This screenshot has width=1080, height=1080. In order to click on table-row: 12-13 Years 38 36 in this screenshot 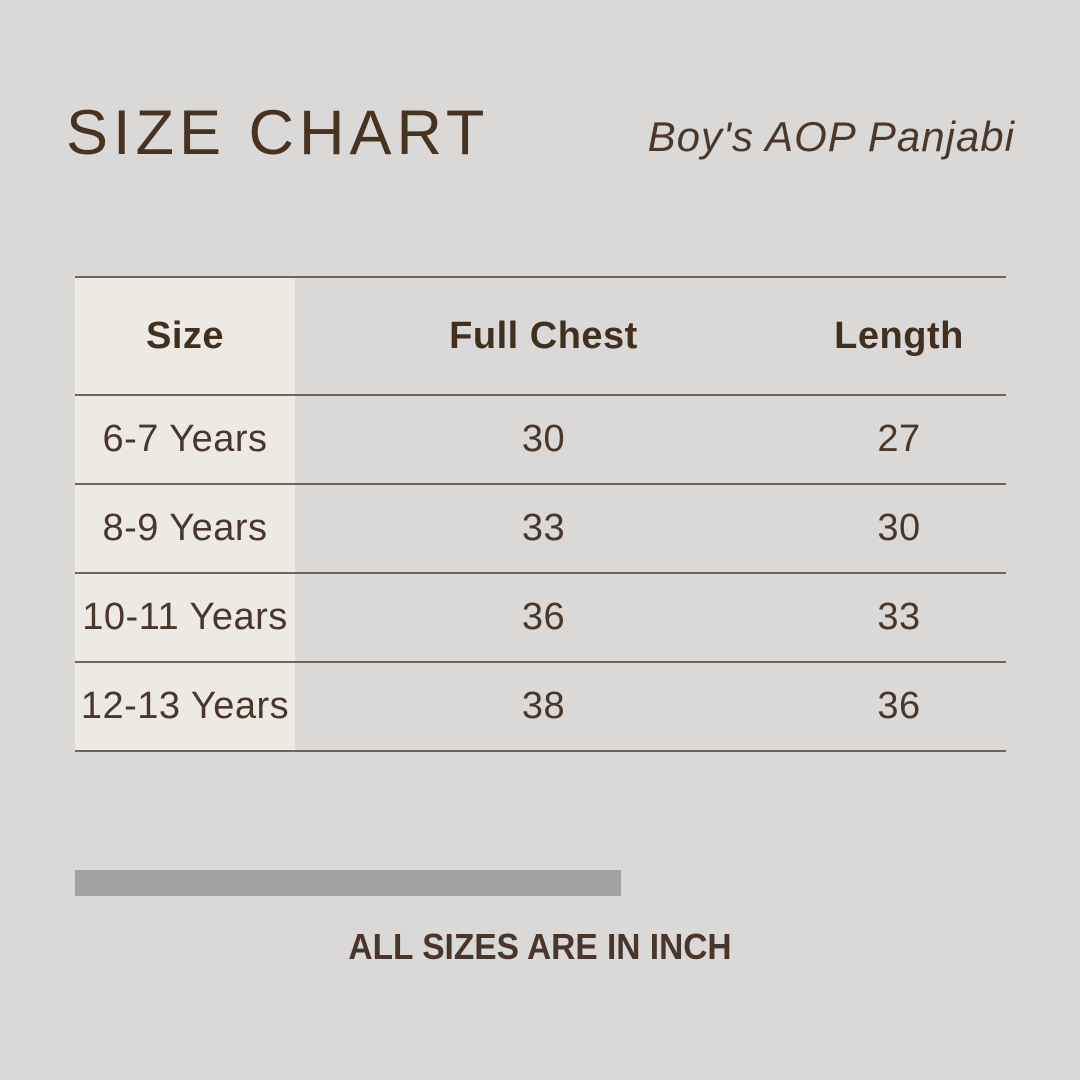, I will do `click(540, 707)`.